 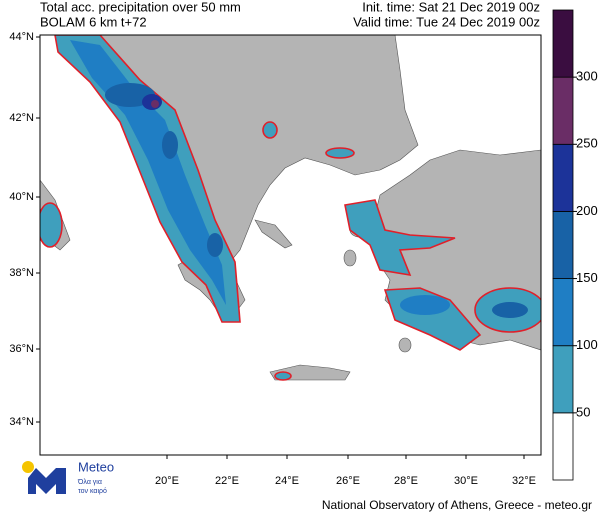 I want to click on lat-label: 34°N, so click(x=21, y=422).